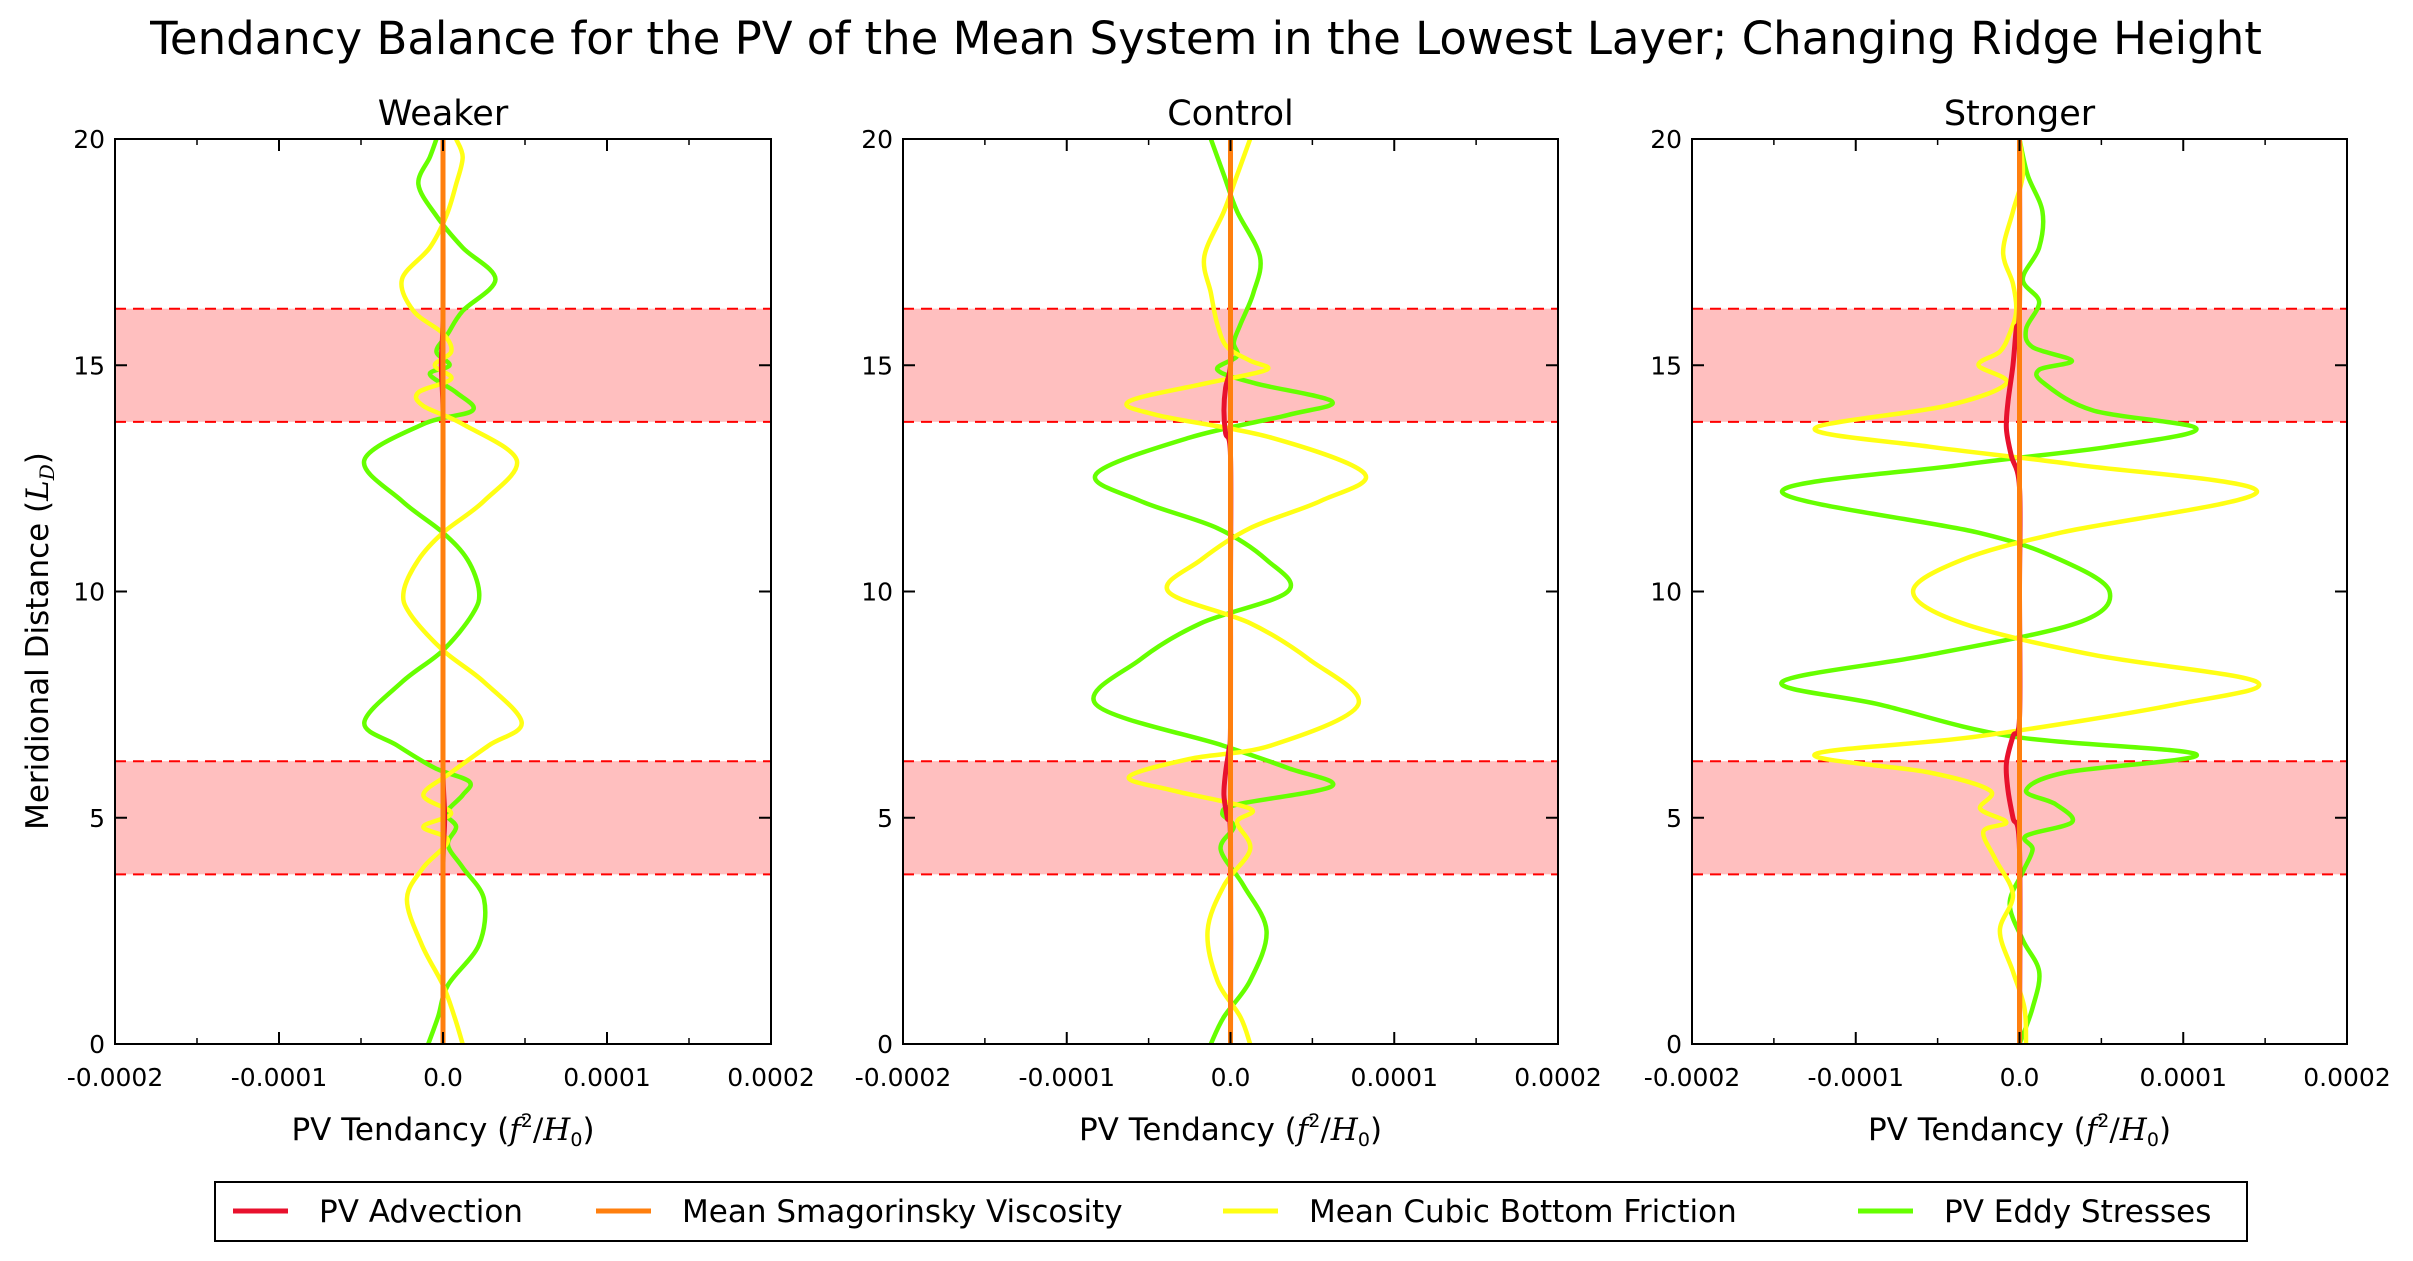 The image size is (2413, 1261). Describe the element at coordinates (421, 1212) in the screenshot. I see `legend-label-adv: PV Advection` at that location.